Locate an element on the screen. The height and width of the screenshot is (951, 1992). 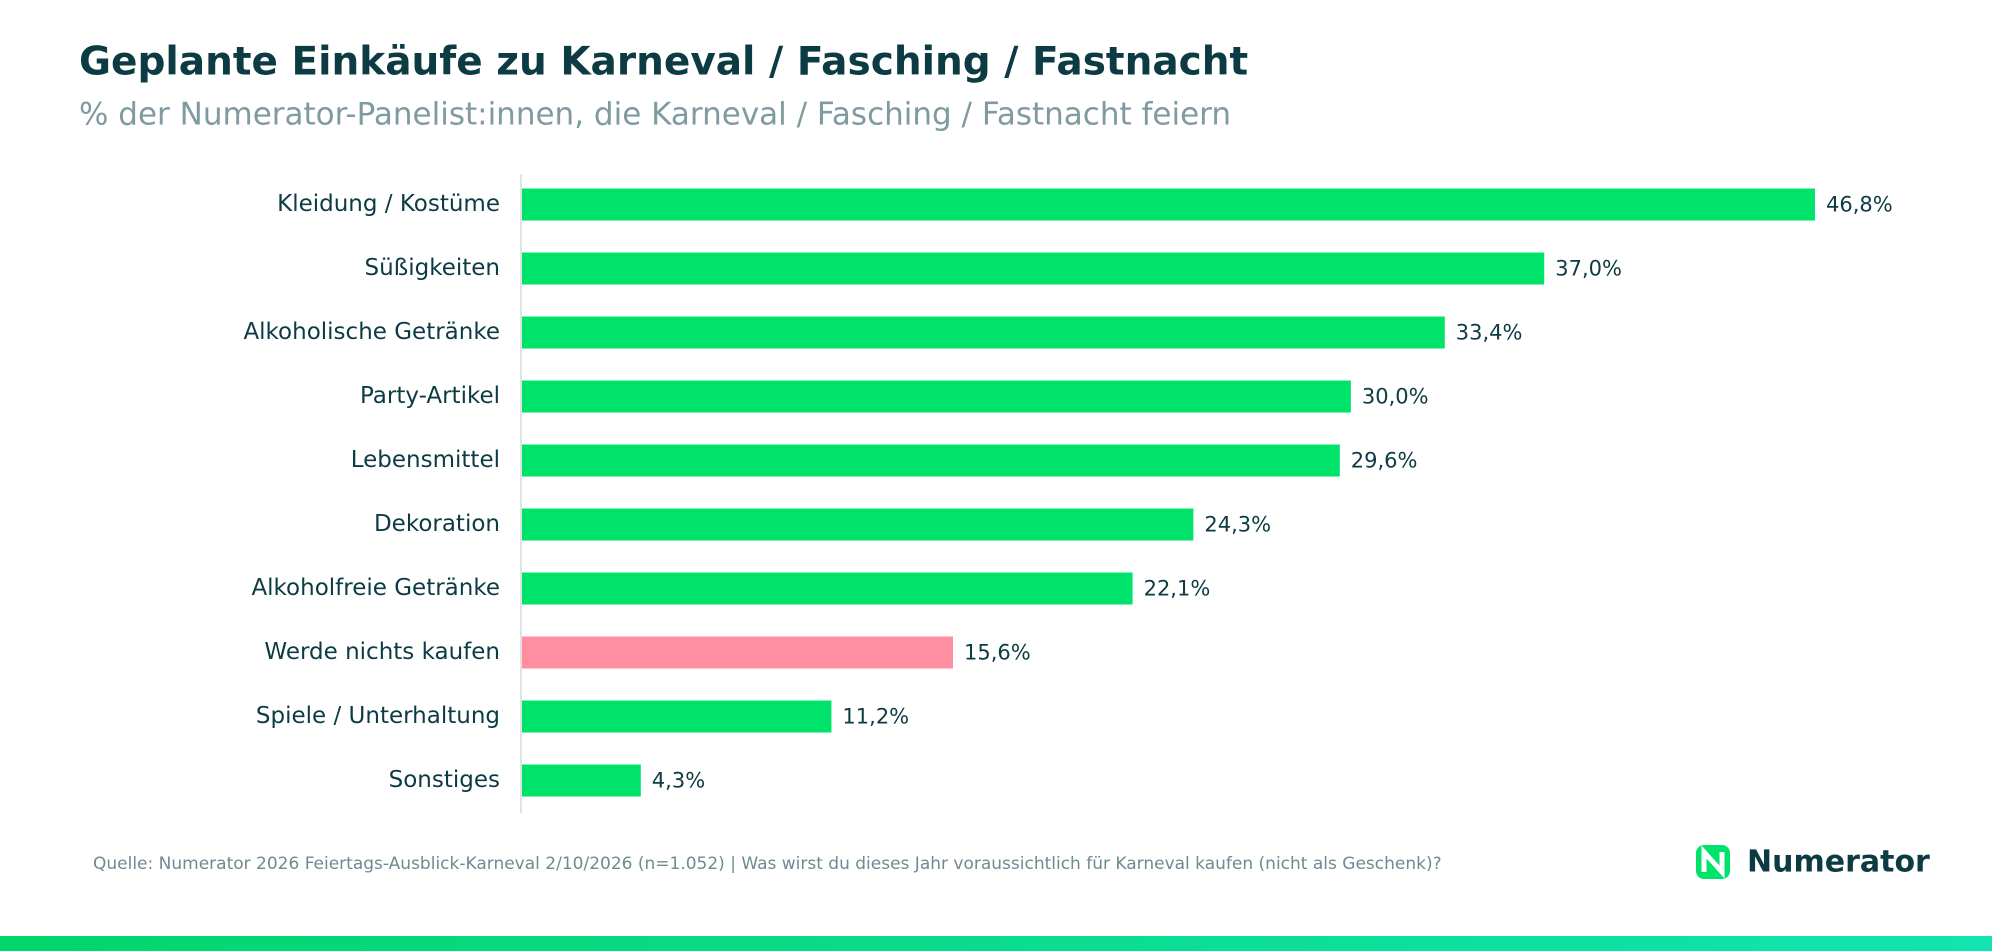
category-label: Dekoration is located at coordinates (437, 524).